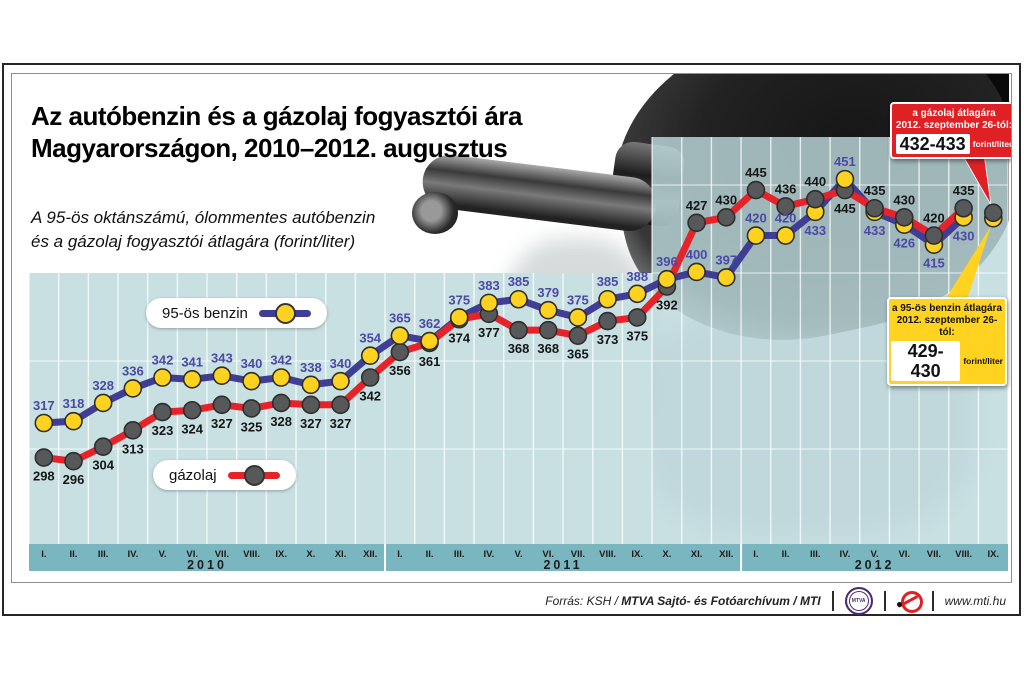 The image size is (1024, 683). I want to click on month-tick-label: VI., so click(548, 554).